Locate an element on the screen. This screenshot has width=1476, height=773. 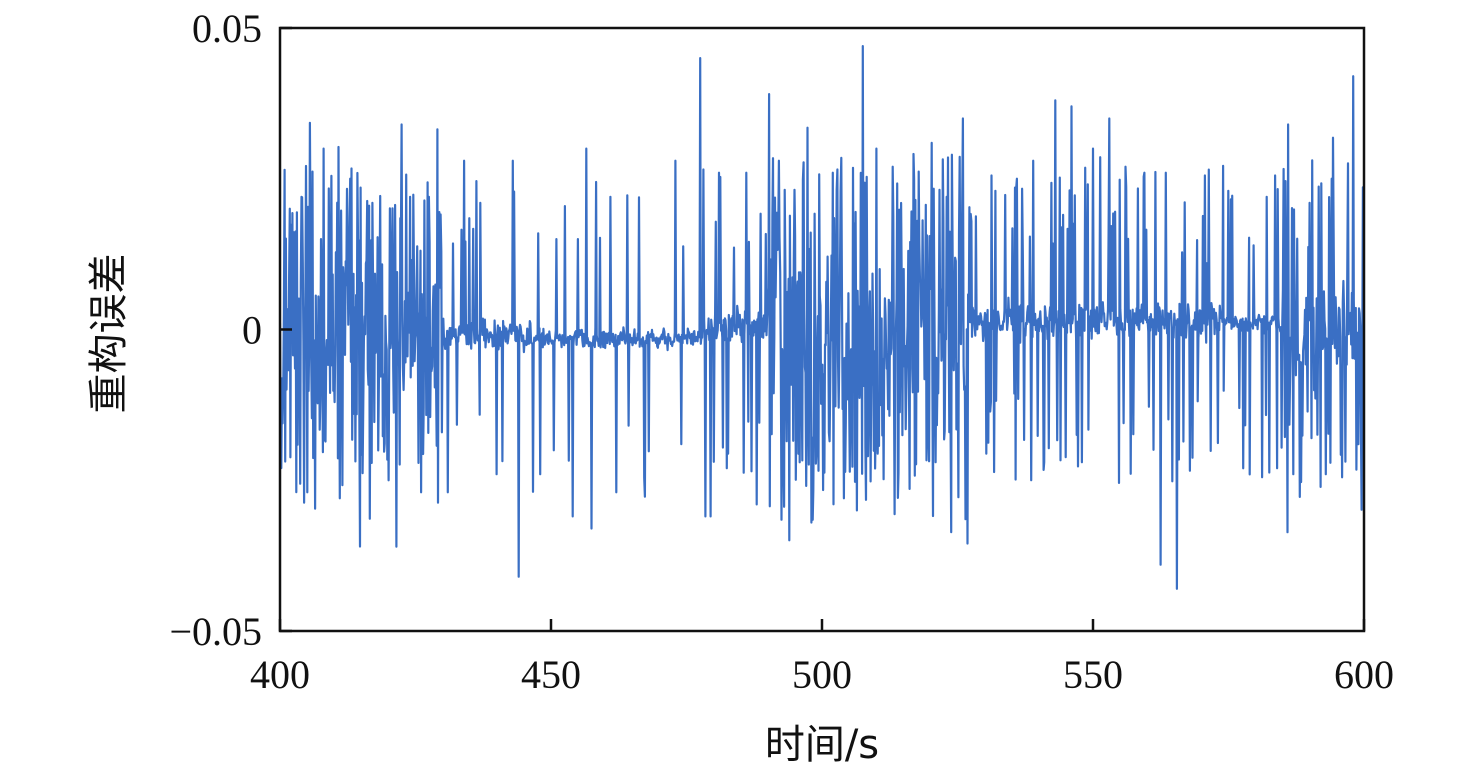
x-tick-label: 400 is located at coordinates (280, 674).